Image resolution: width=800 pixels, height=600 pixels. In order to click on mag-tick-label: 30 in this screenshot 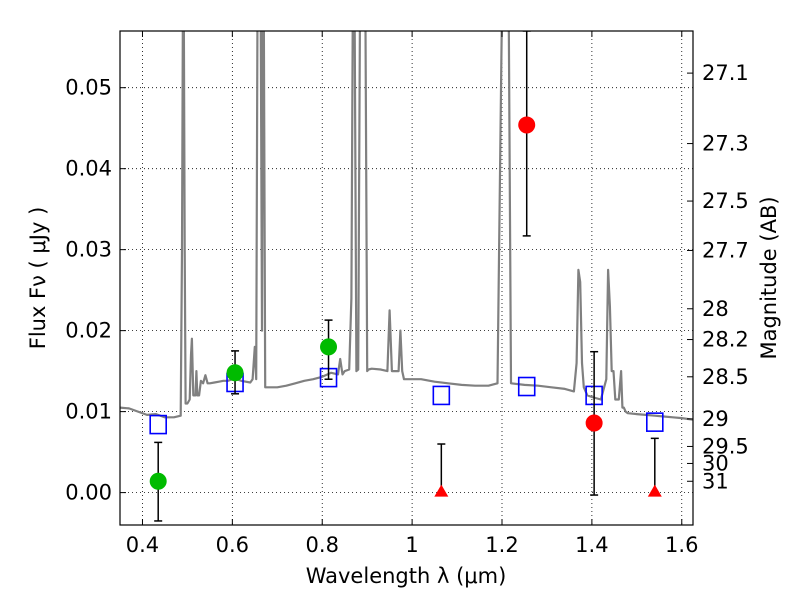, I will do `click(715, 463)`.